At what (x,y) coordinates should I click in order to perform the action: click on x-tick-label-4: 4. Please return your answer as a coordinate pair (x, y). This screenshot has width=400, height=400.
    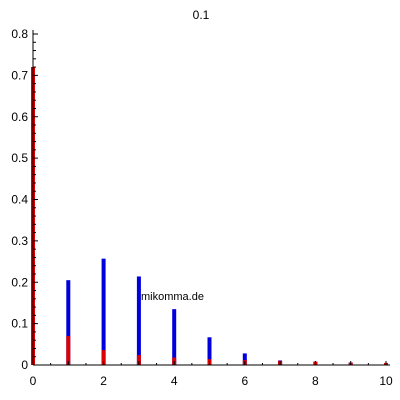
    Looking at the image, I should click on (174, 381).